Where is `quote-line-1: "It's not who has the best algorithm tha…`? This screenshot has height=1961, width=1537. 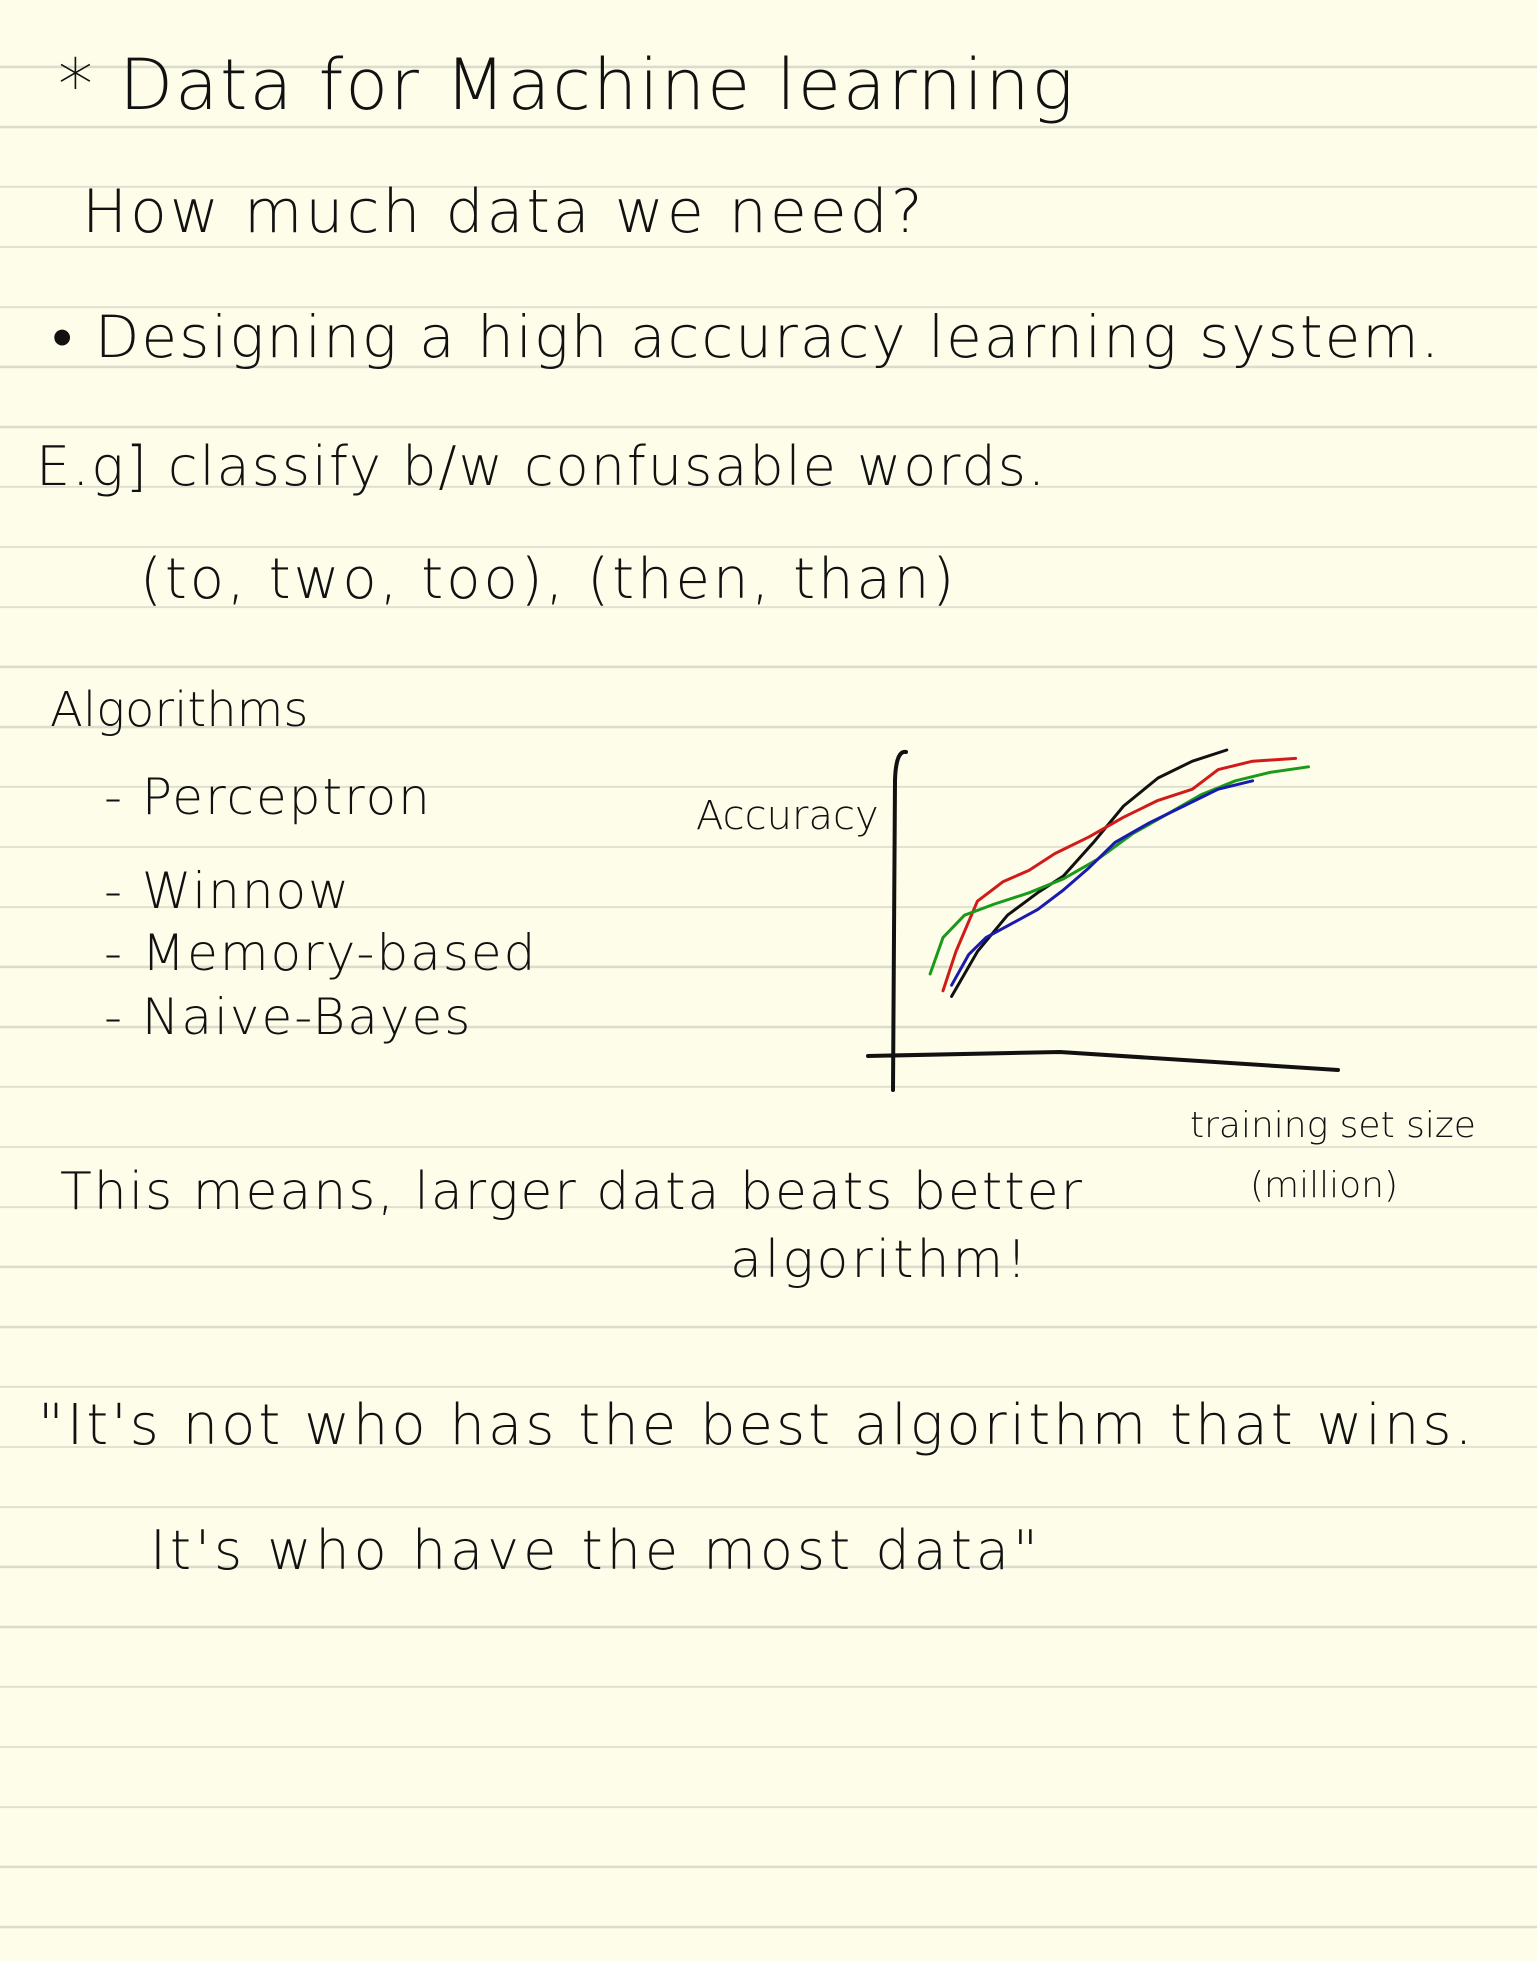
quote-line-1: "It's not who has the best algorithm tha… is located at coordinates (757, 1425).